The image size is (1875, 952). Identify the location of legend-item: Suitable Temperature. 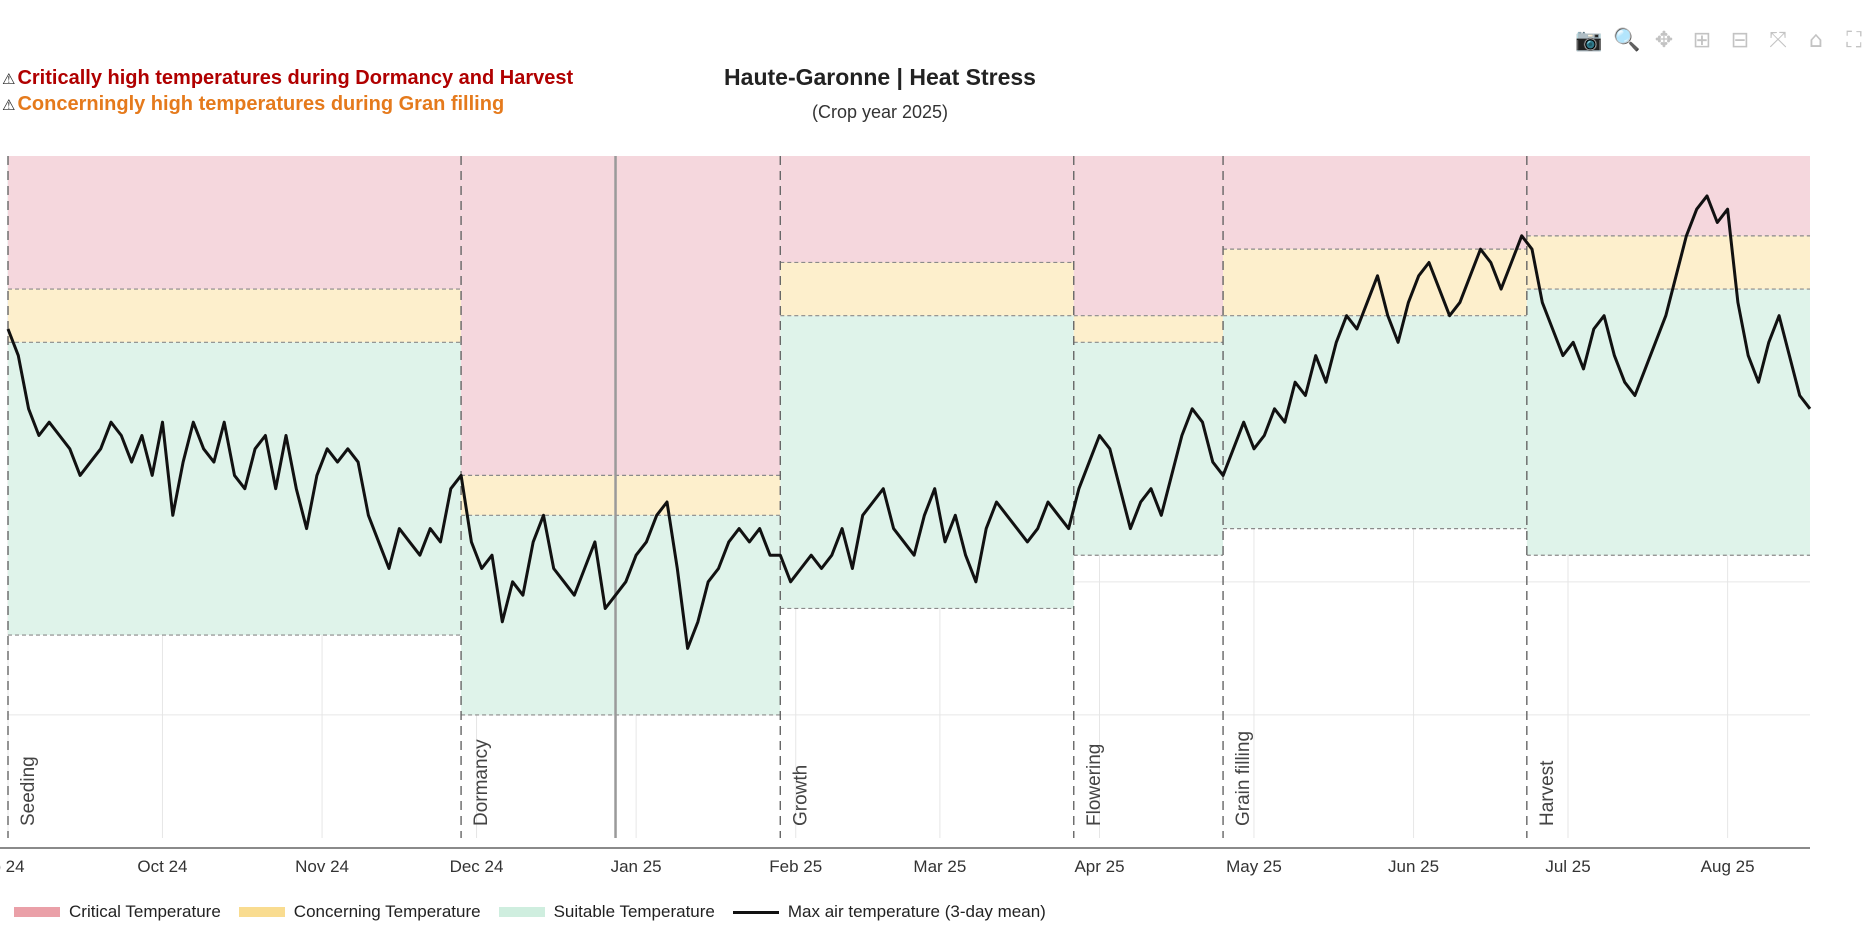
(606, 912).